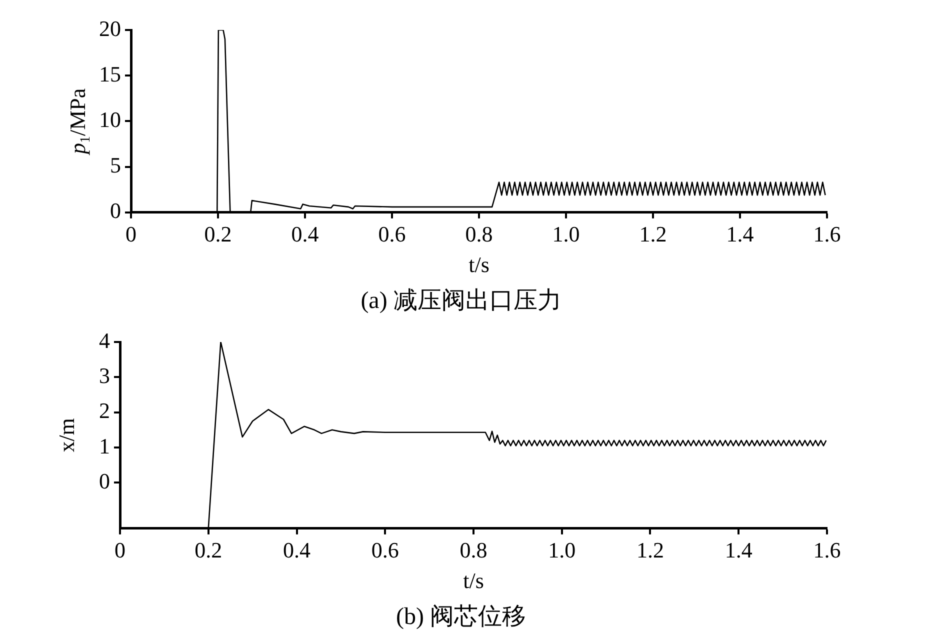 The width and height of the screenshot is (945, 638). I want to click on y-axis-title: x/m, so click(66, 435).